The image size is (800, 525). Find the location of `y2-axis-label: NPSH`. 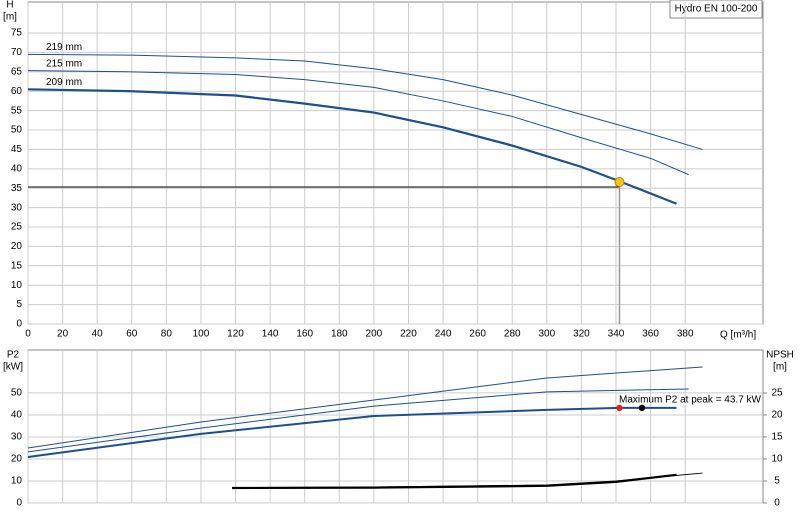

y2-axis-label: NPSH is located at coordinates (780, 355).